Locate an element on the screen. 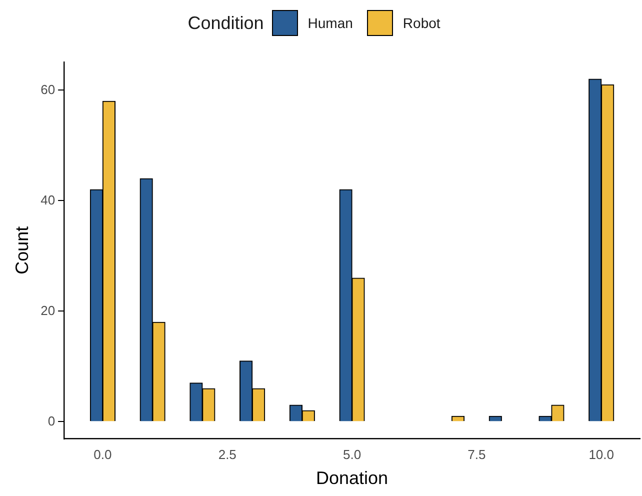 The height and width of the screenshot is (496, 642). x-tick-label: 0.0 is located at coordinates (103, 454).